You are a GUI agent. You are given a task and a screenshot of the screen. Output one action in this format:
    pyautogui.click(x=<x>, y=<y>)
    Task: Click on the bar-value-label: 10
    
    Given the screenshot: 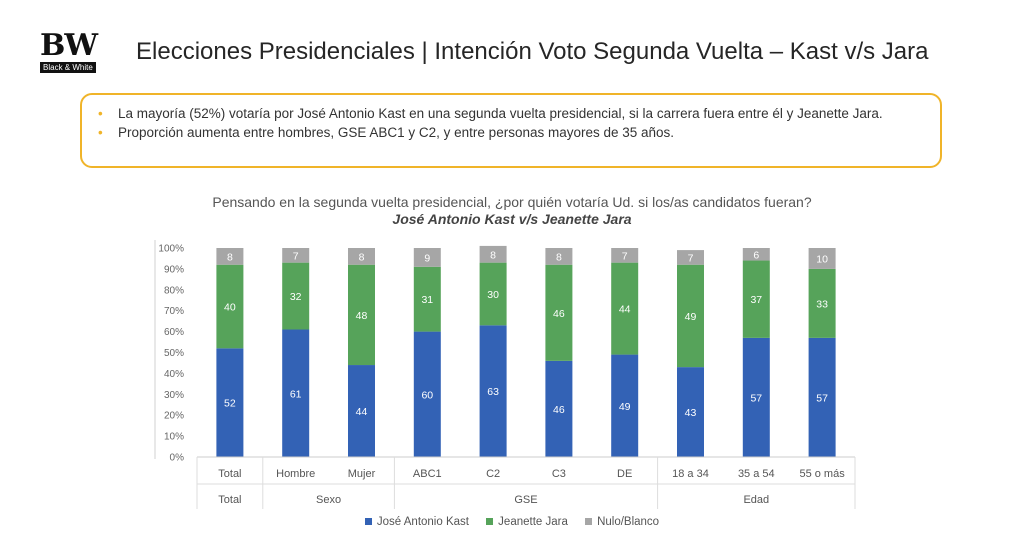 What is the action you would take?
    pyautogui.click(x=822, y=259)
    